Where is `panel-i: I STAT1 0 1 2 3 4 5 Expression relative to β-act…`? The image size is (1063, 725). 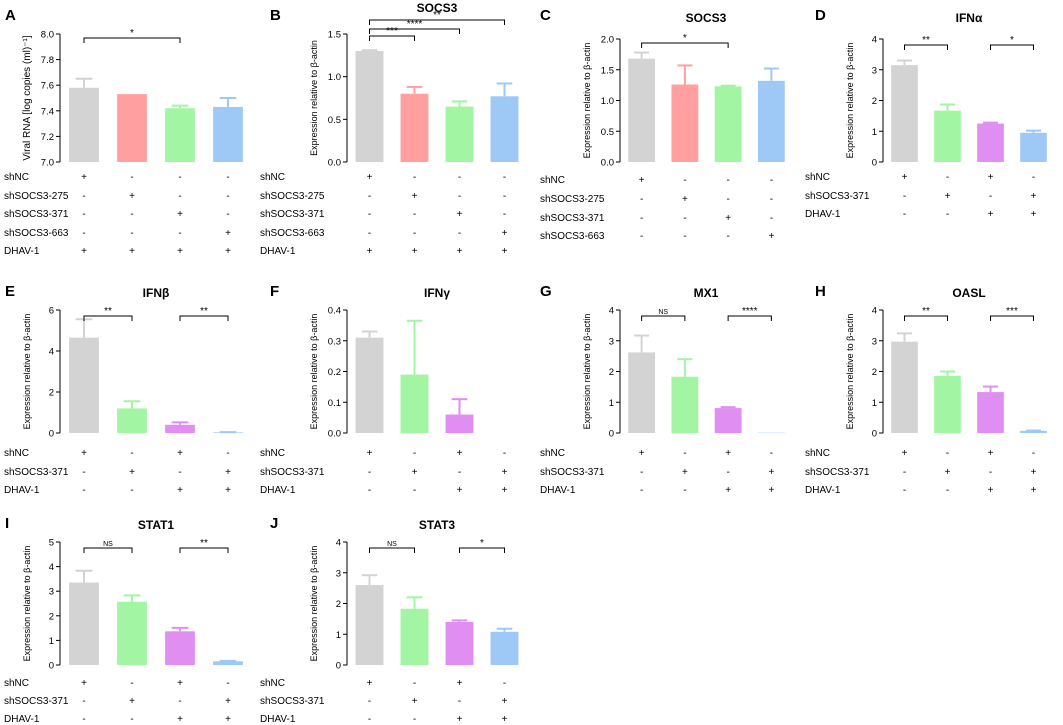
panel-i: I STAT1 0 1 2 3 4 5 Expression relative to β-act… is located at coordinates (123, 620).